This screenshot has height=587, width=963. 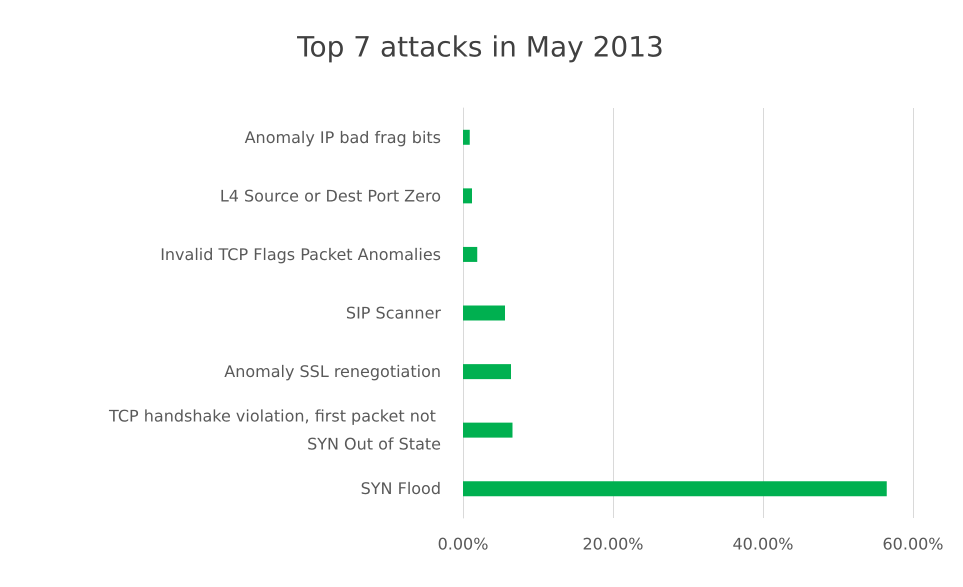 I want to click on x-tick-label: 40.00%, so click(x=763, y=544).